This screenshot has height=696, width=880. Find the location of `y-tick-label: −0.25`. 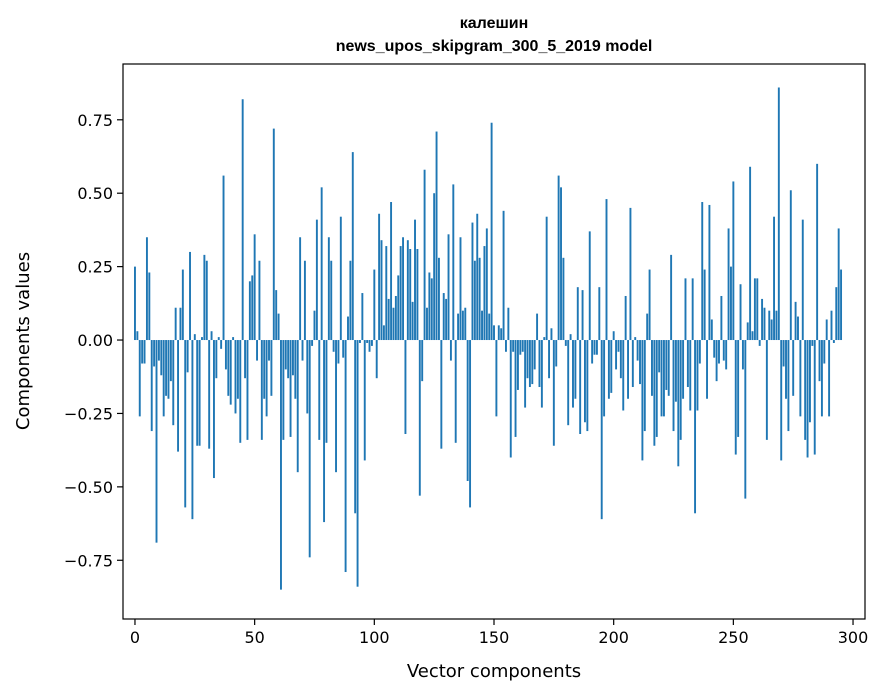

y-tick-label: −0.25 is located at coordinates (88, 413).